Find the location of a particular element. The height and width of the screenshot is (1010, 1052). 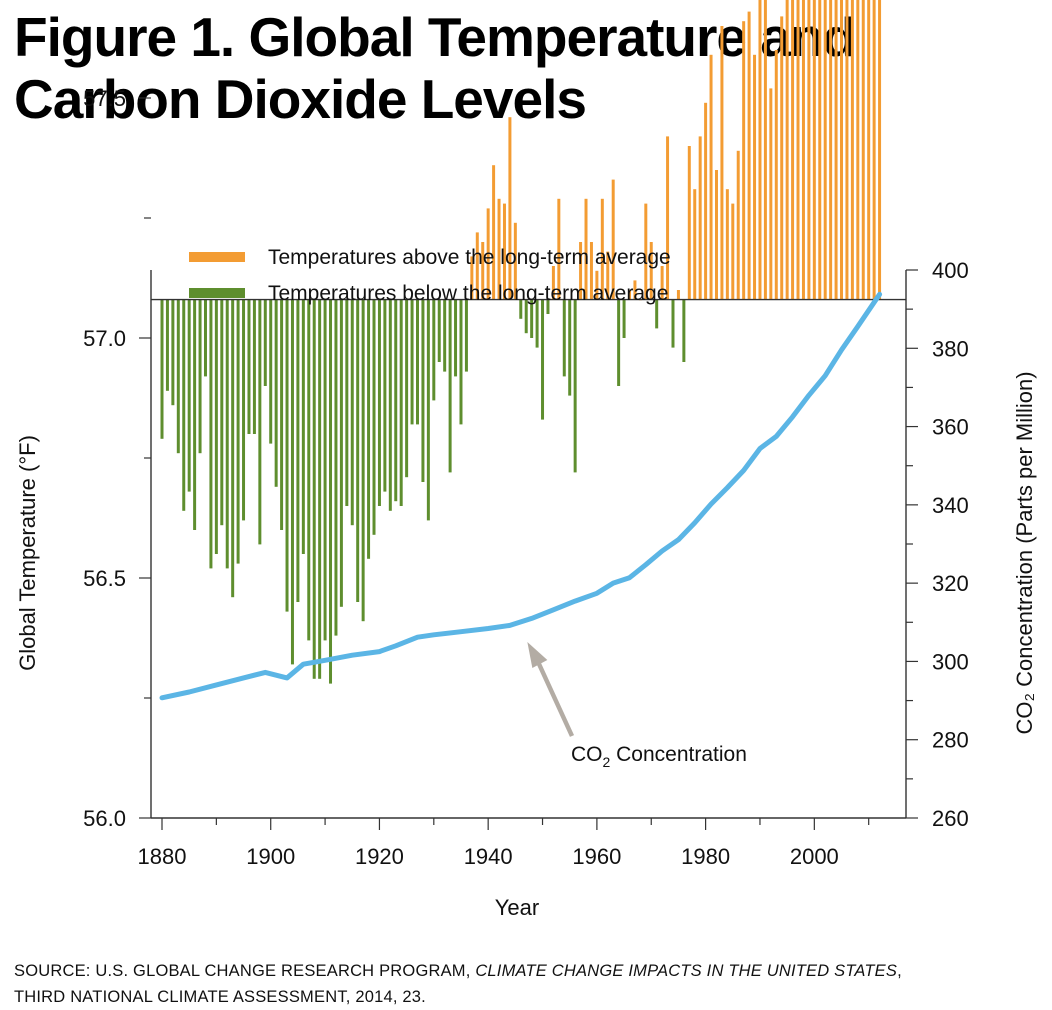

y-tick-label: 56.0 is located at coordinates (104, 818).